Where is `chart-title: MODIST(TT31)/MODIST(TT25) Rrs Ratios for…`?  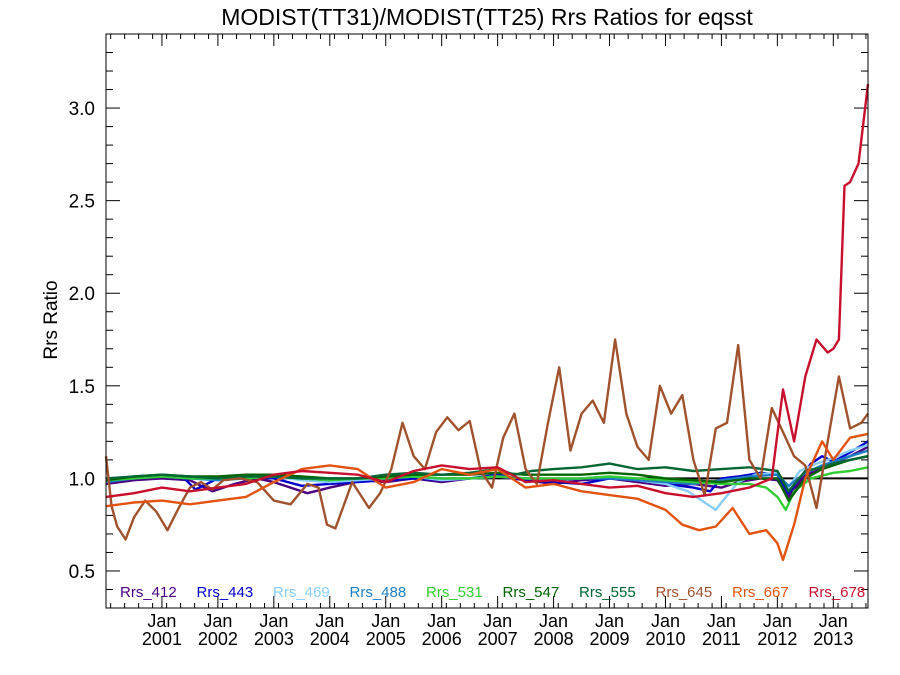 chart-title: MODIST(TT31)/MODIST(TT25) Rrs Ratios for… is located at coordinates (487, 17).